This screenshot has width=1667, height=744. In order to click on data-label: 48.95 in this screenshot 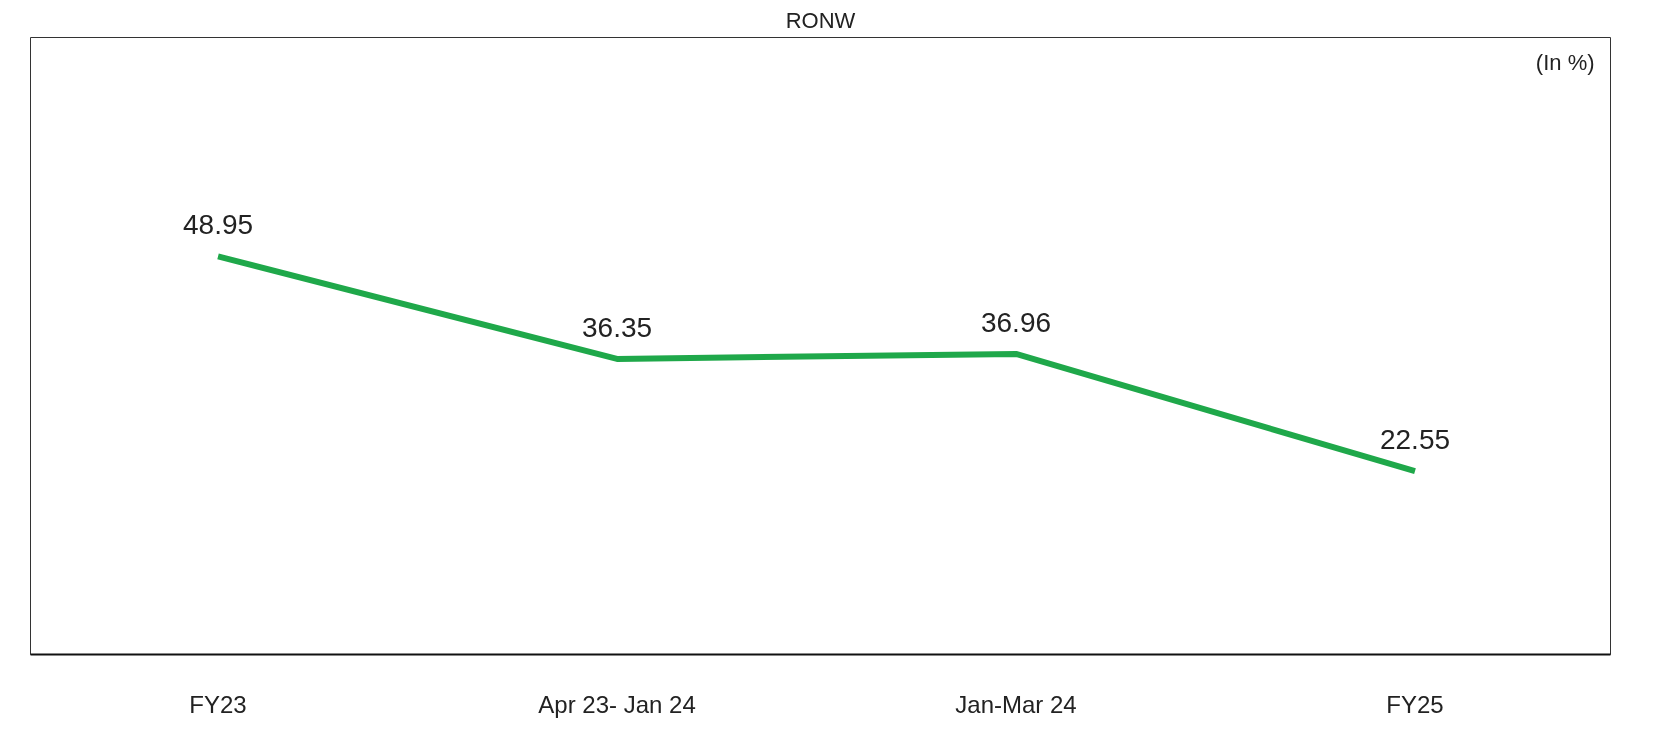, I will do `click(218, 225)`.